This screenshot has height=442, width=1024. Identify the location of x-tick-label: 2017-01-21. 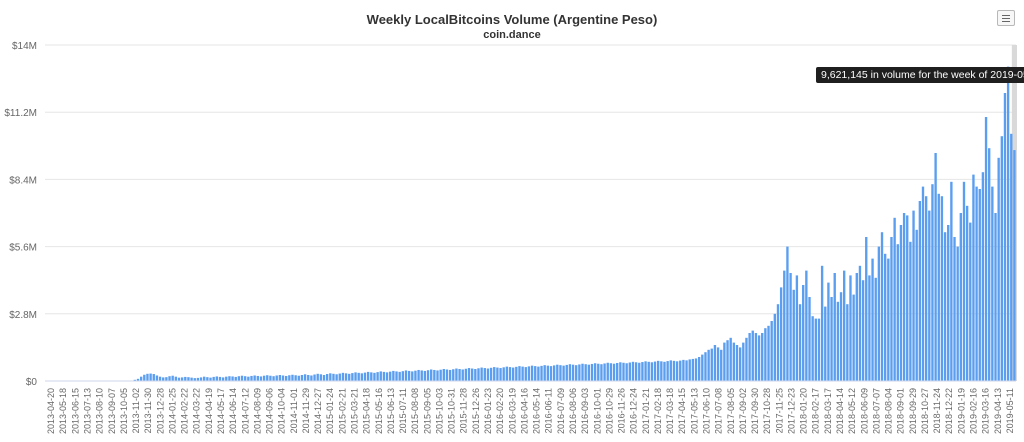
(646, 411).